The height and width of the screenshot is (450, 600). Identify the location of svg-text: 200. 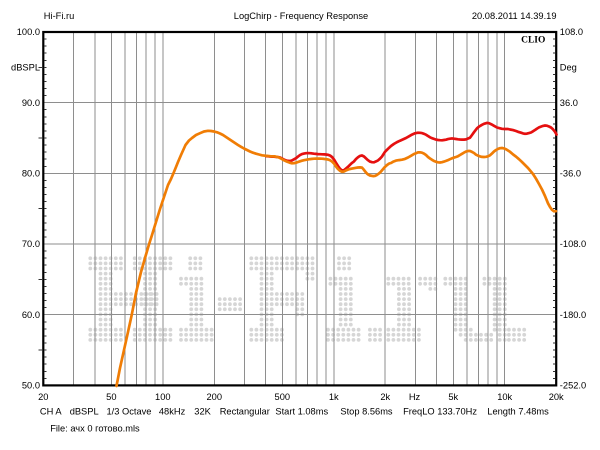
(215, 397).